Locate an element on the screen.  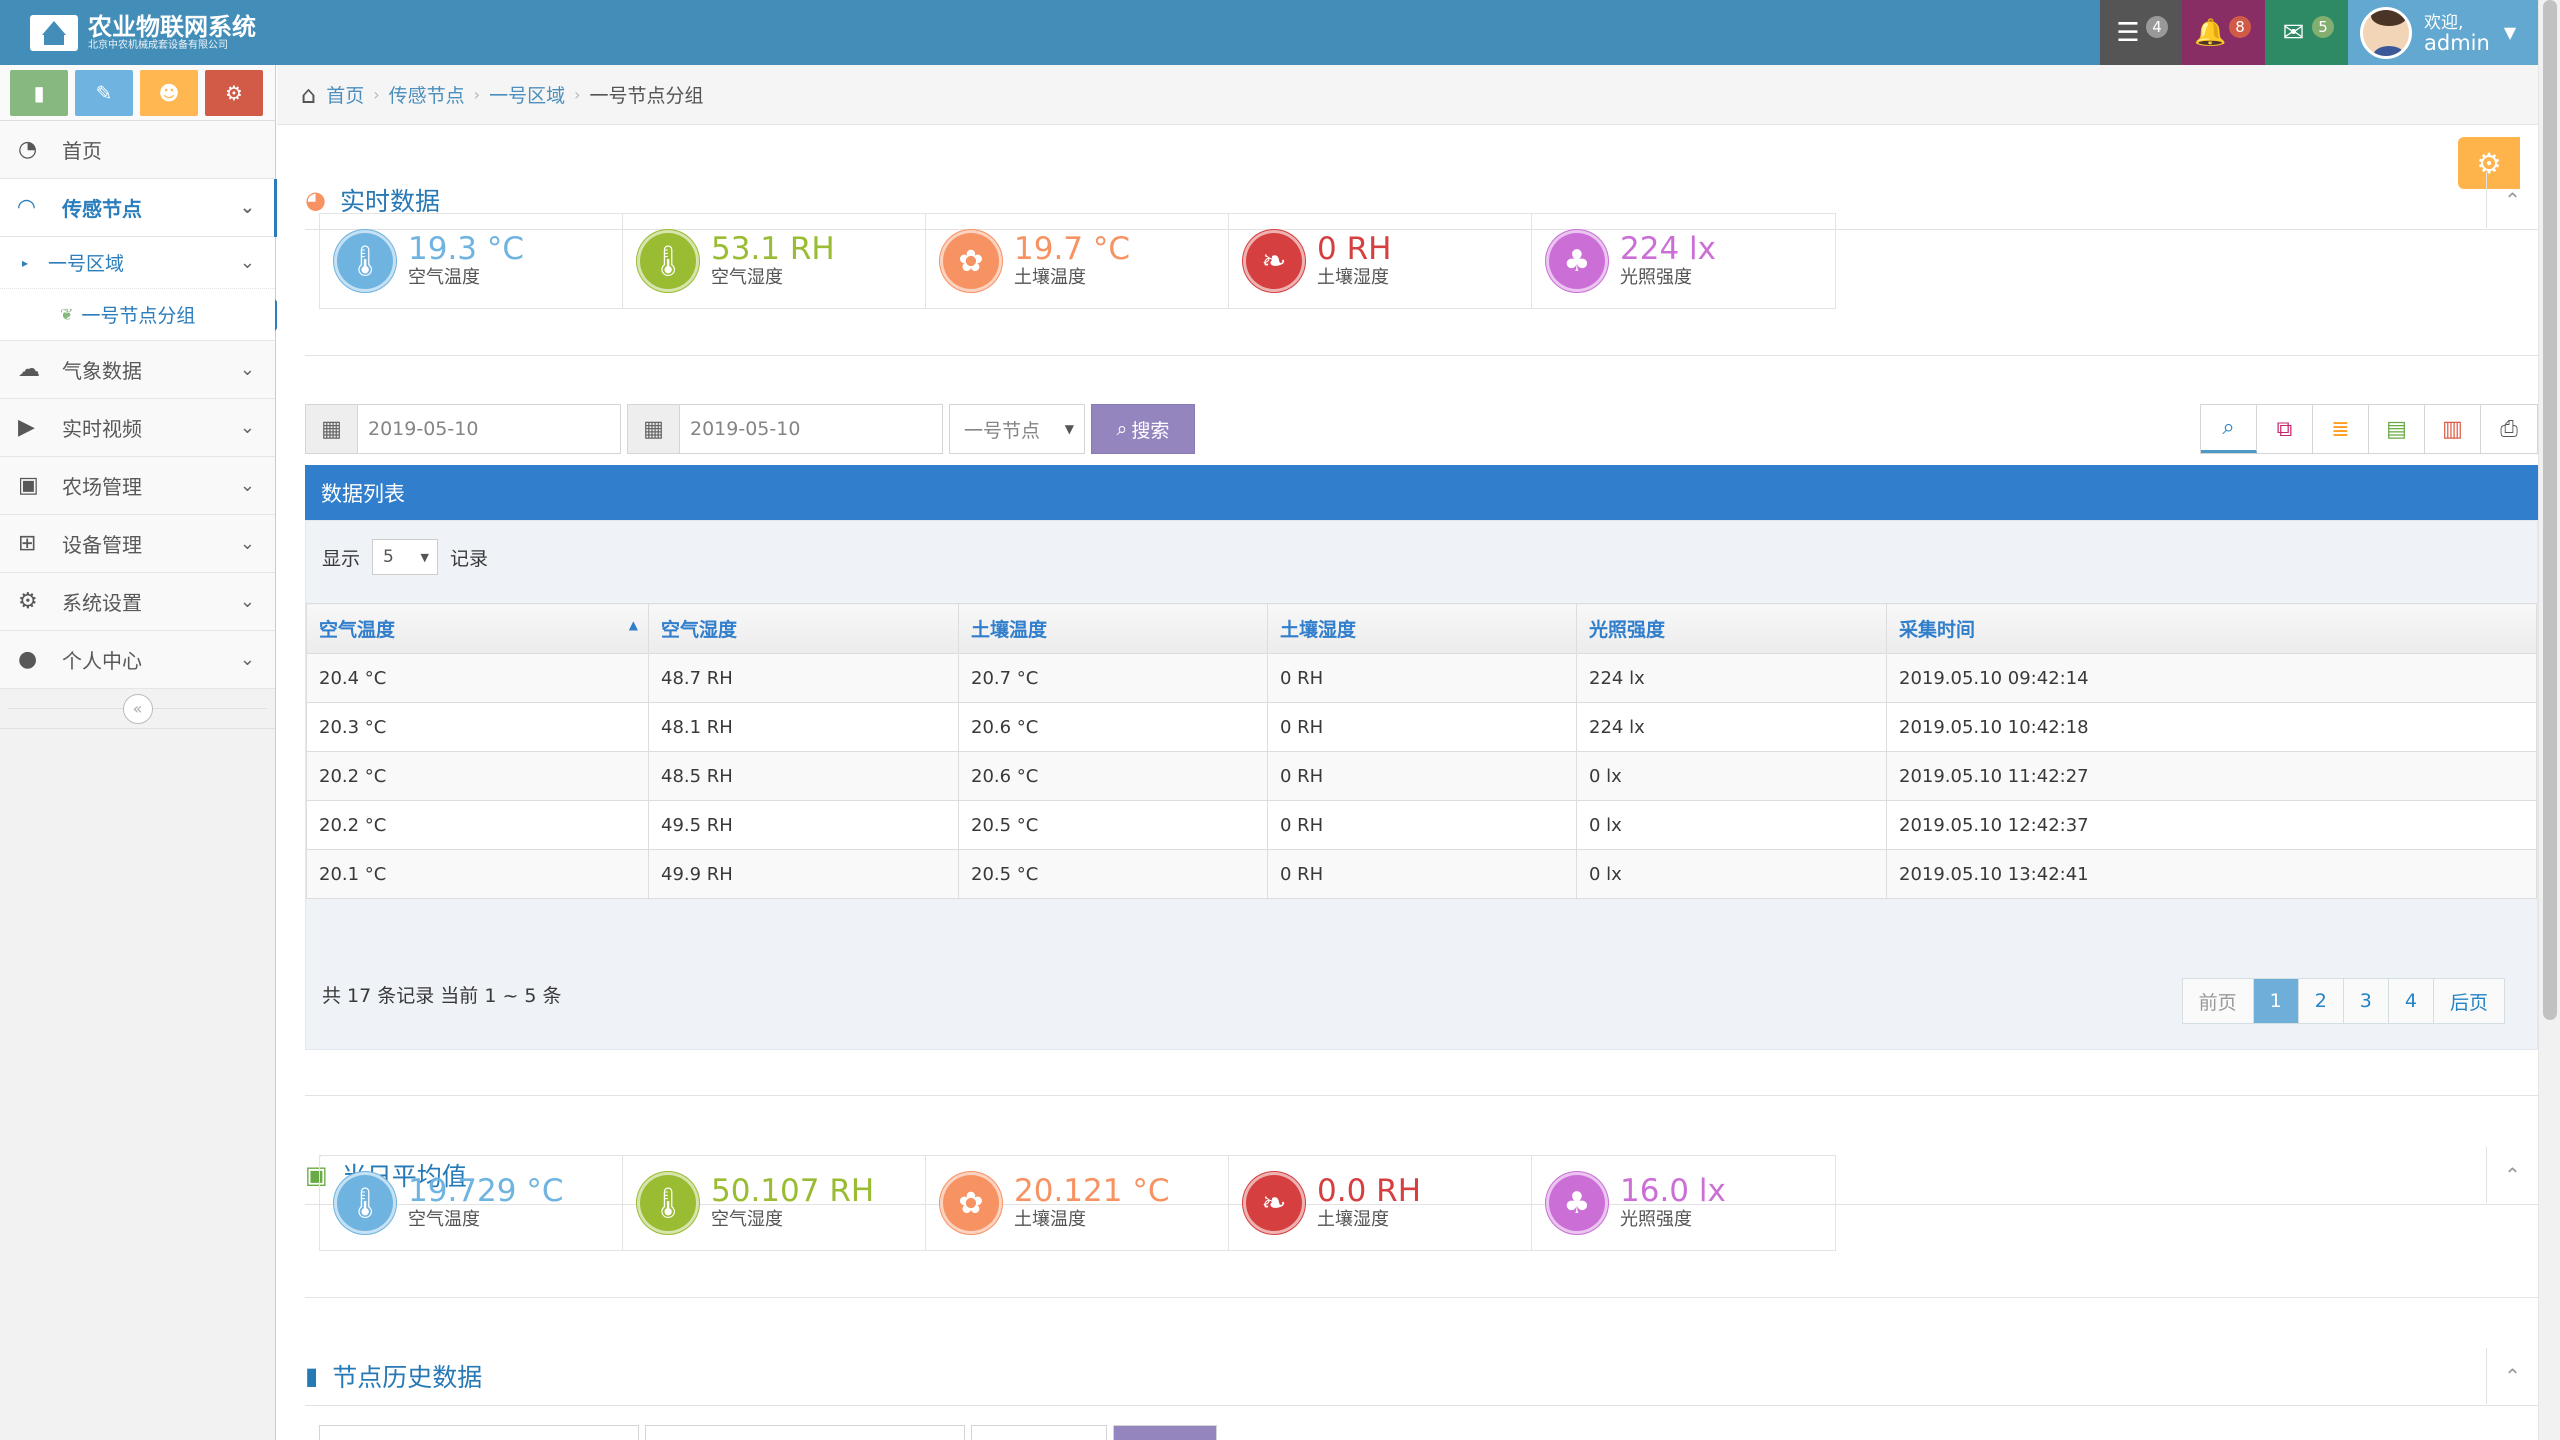
tool-copy-button: ⧉ is located at coordinates (2285, 429).